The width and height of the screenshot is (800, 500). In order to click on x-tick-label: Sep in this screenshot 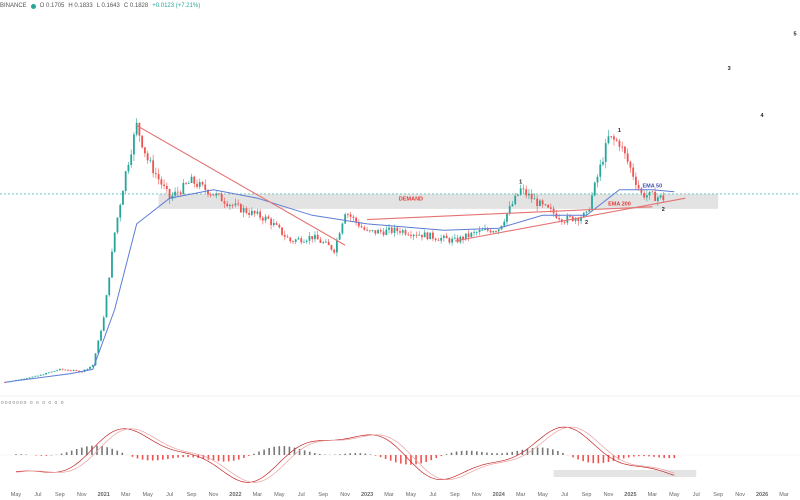, I will do `click(192, 495)`.